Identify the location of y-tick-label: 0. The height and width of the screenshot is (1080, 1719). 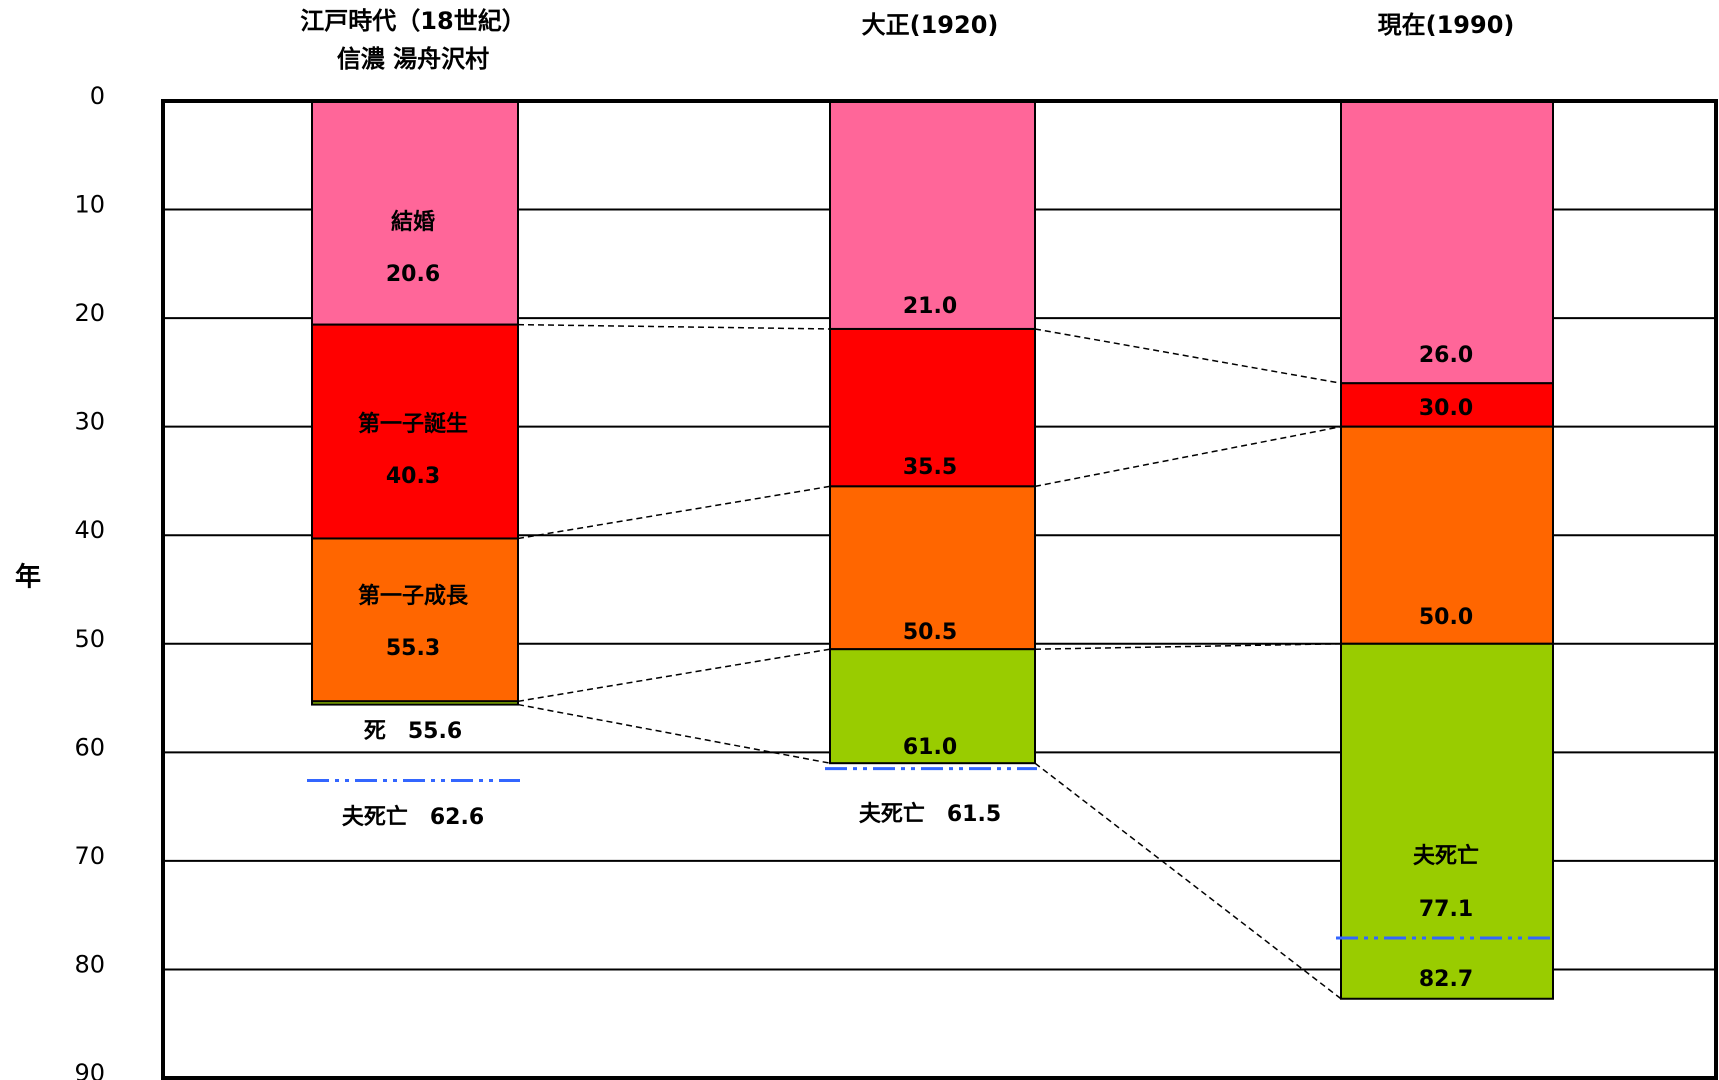
(97, 96).